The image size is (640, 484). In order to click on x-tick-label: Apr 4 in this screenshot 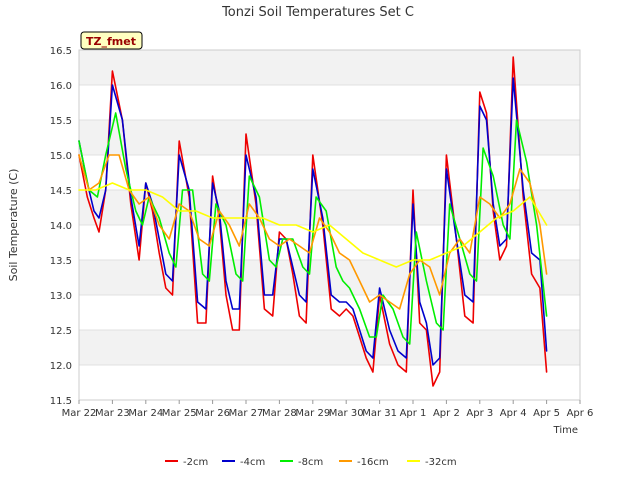, I will do `click(513, 413)`.